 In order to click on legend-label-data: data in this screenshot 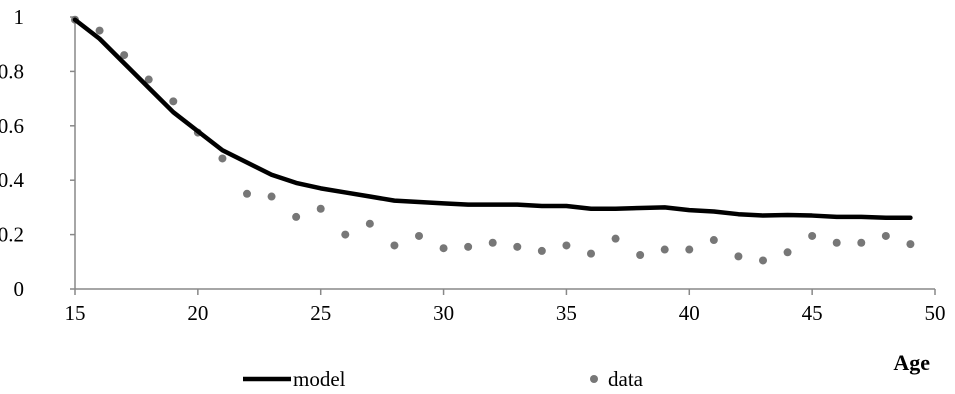, I will do `click(626, 379)`.